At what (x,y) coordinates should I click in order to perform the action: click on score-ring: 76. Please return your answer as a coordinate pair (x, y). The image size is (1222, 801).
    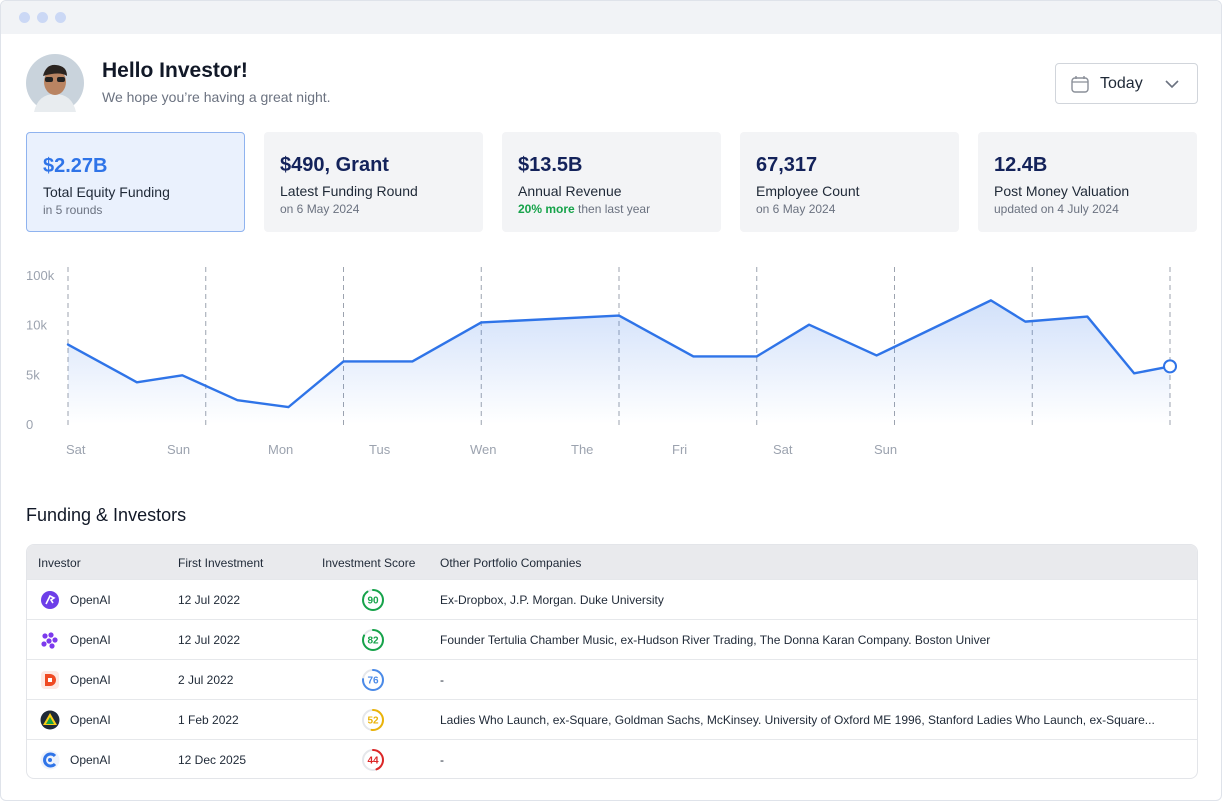
    Looking at the image, I should click on (373, 680).